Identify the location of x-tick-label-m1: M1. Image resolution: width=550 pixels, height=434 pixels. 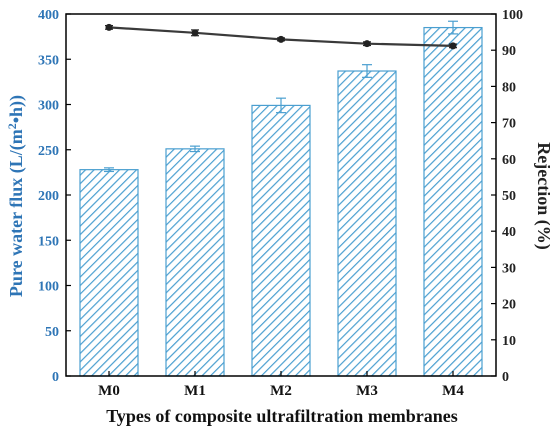
(195, 391).